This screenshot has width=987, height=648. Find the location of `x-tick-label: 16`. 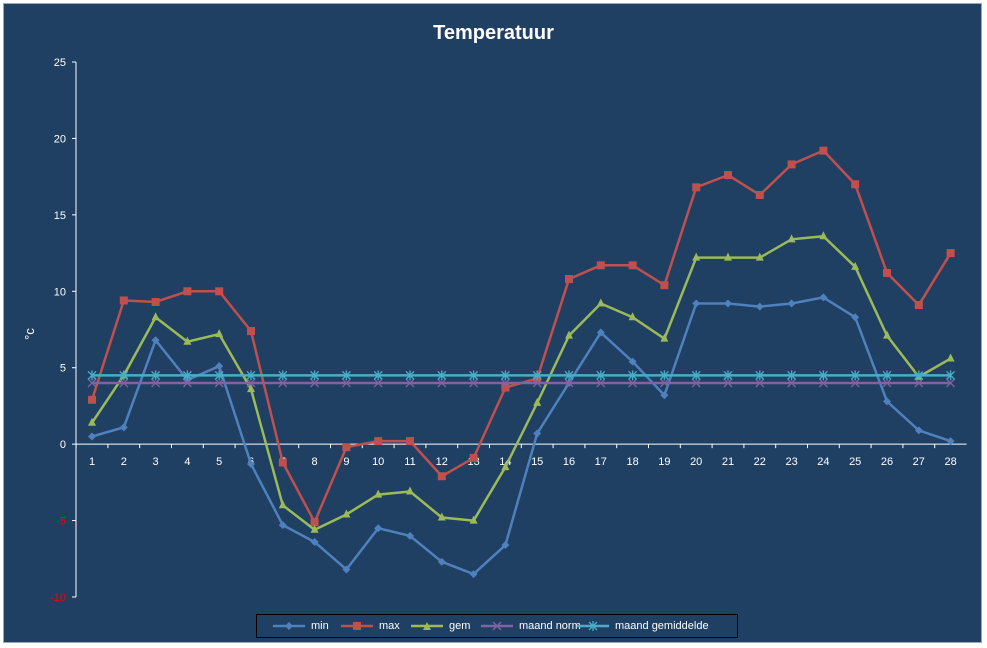

x-tick-label: 16 is located at coordinates (569, 462).